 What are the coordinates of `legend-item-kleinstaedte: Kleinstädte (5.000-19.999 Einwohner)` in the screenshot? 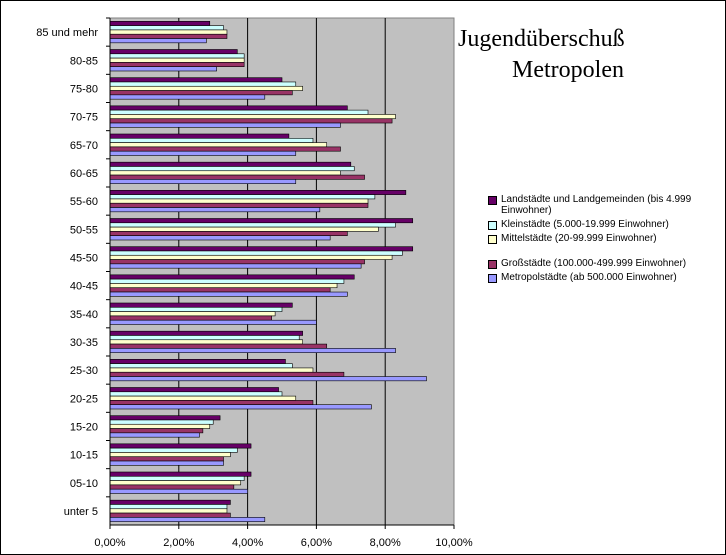 It's located at (605, 224).